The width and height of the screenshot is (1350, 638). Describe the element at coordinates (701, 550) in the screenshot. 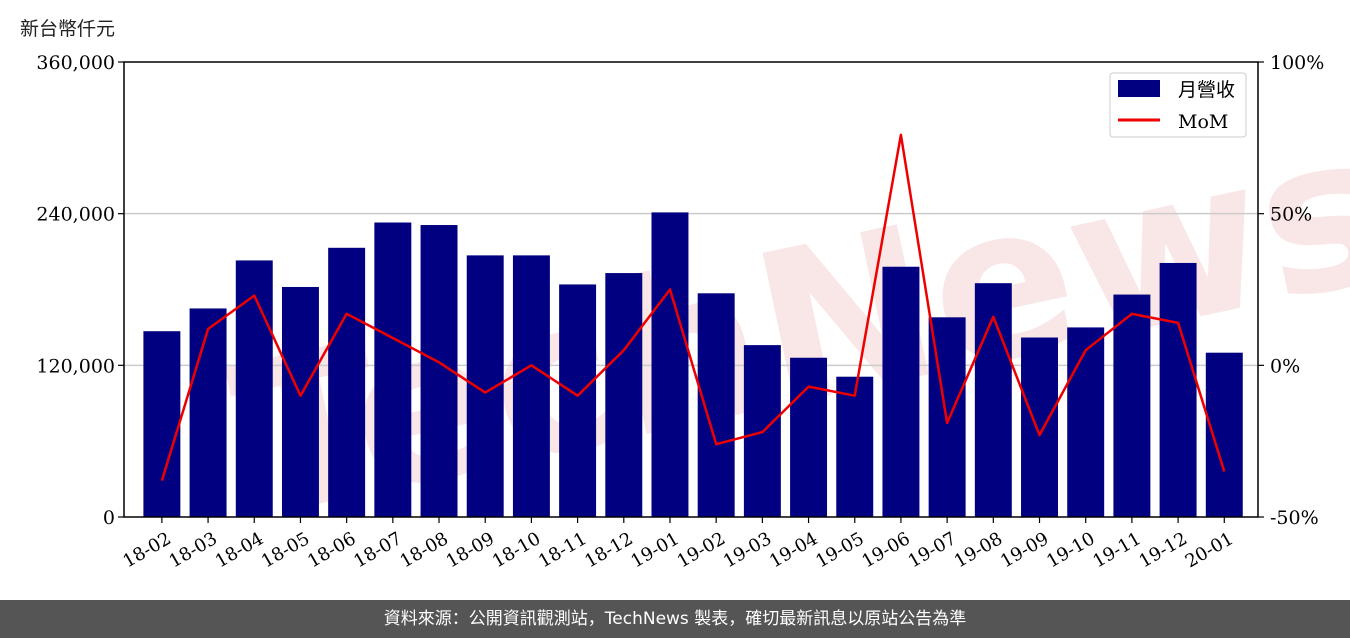

I see `x-tick-label-19-02: 19-02` at that location.